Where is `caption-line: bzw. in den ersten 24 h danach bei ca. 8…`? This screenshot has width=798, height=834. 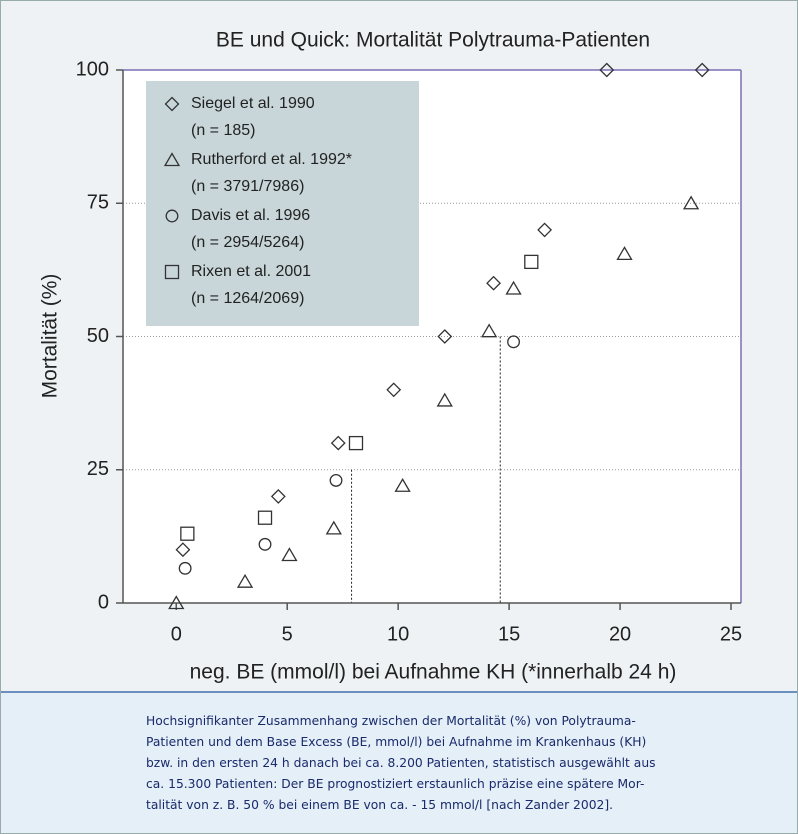 caption-line: bzw. in den ersten 24 h danach bei ca. 8… is located at coordinates (401, 763).